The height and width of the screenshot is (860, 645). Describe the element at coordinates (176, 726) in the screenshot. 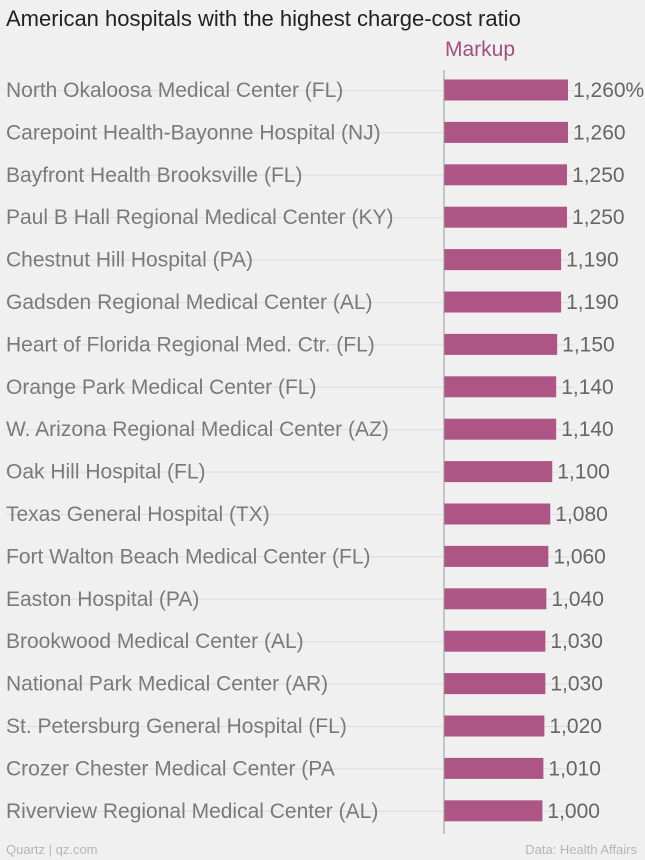

I see `category-label: St. Petersburg General Hospital (FL)` at that location.